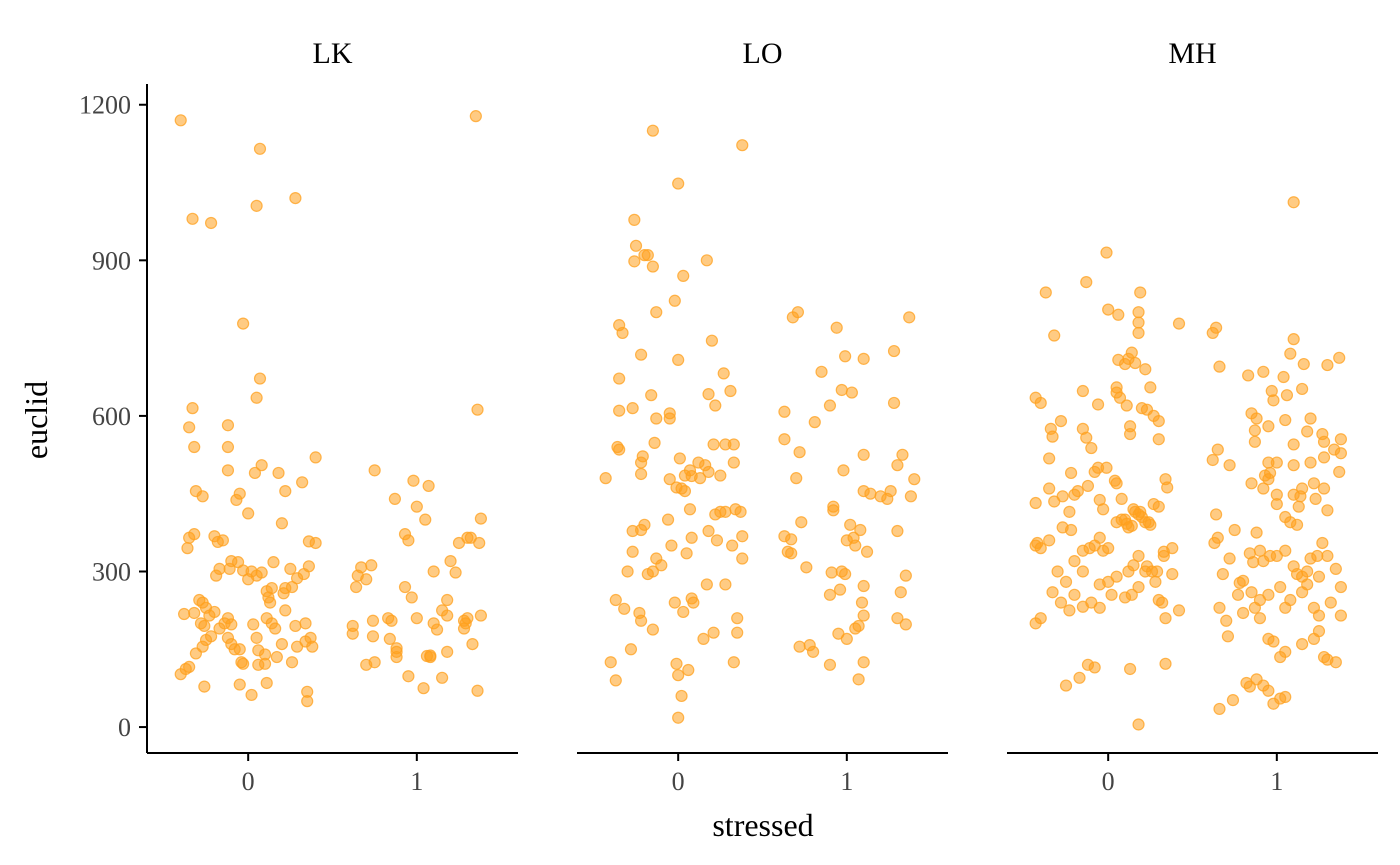 The image size is (1400, 865). What do you see at coordinates (105, 105) in the screenshot?
I see `y-tick-label: 1200` at bounding box center [105, 105].